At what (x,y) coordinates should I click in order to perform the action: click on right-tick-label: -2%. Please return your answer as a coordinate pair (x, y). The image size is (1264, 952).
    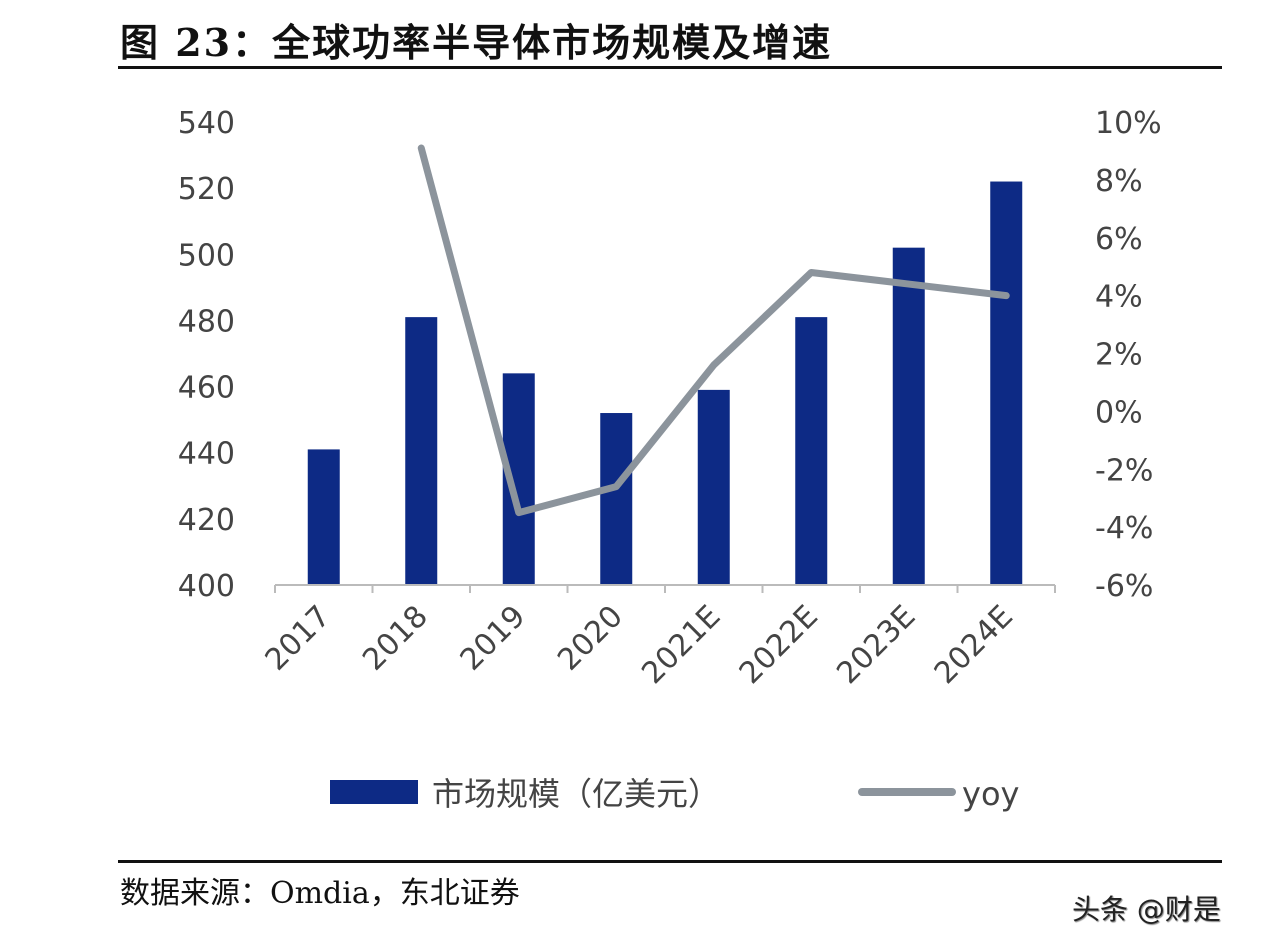
    Looking at the image, I should click on (1124, 470).